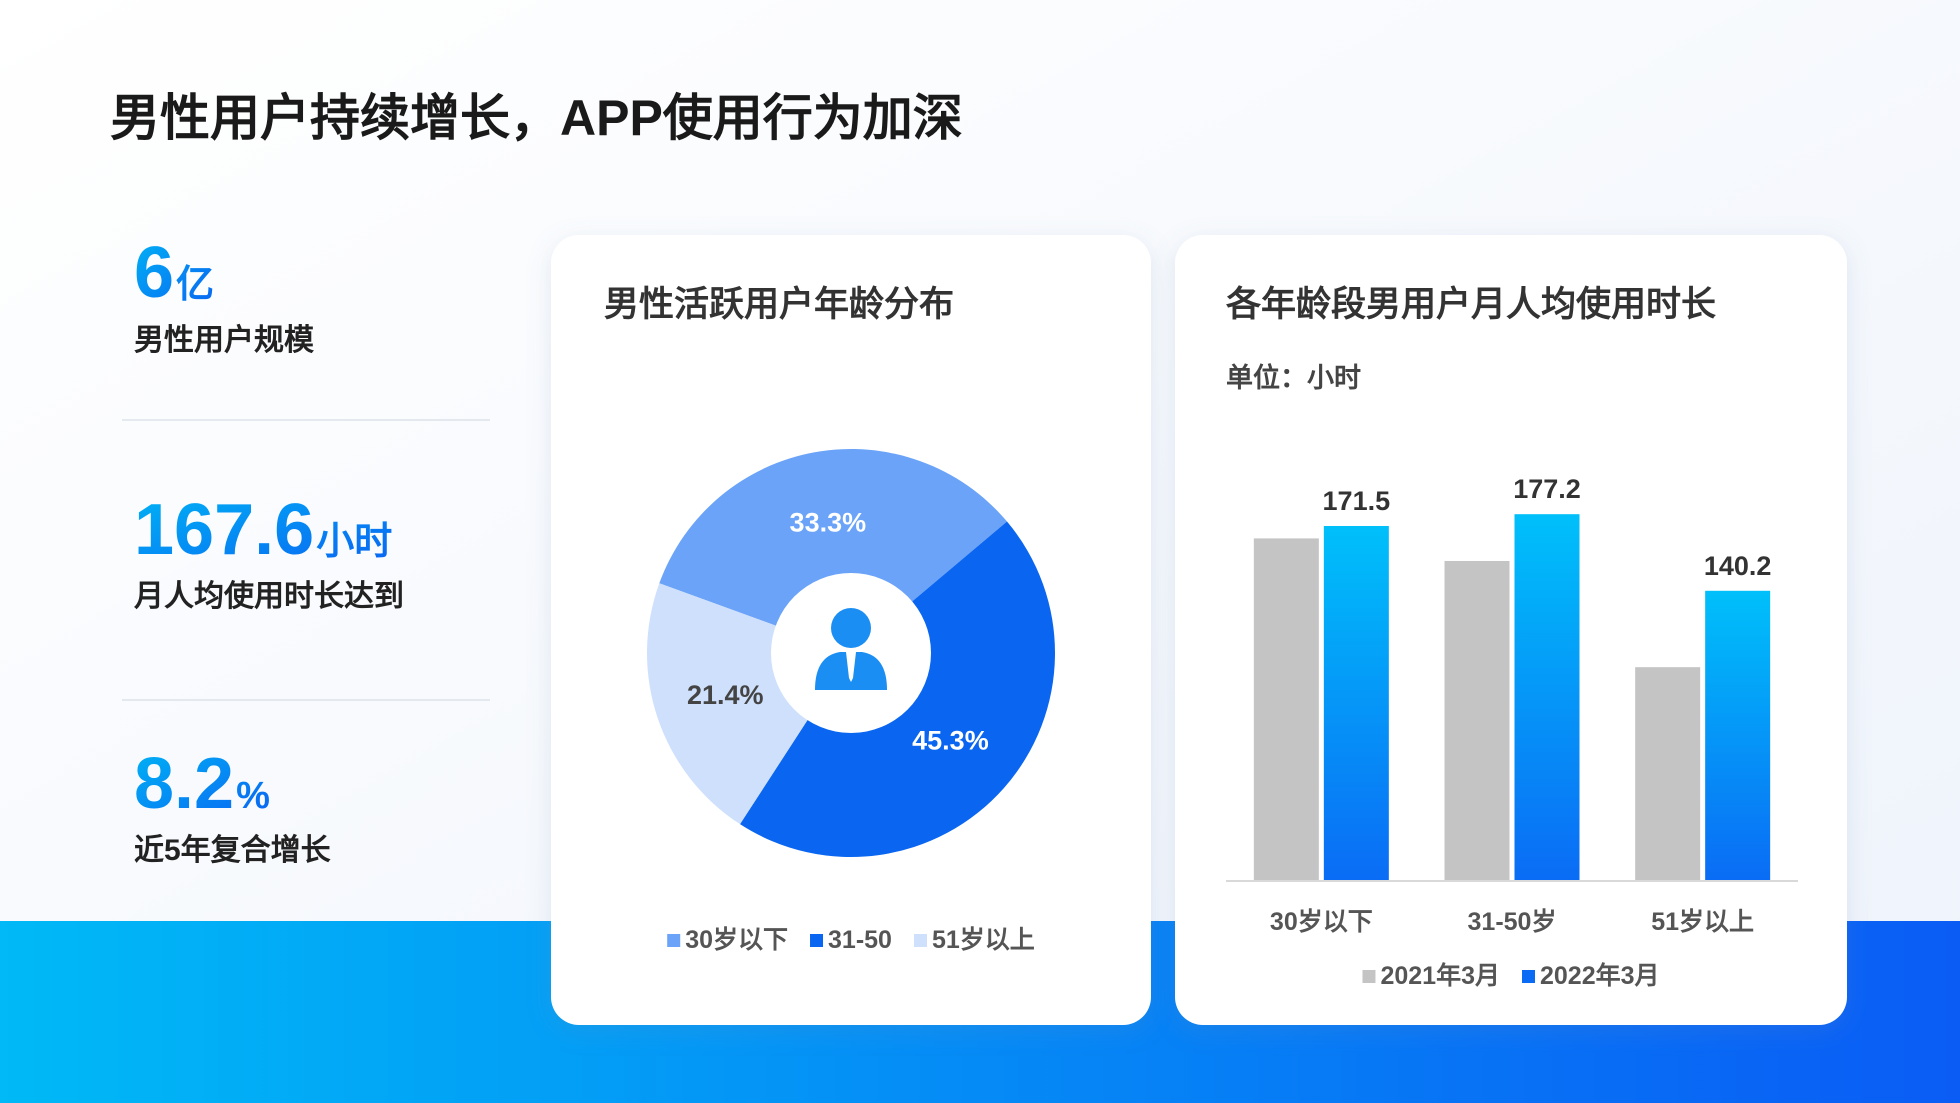  Describe the element at coordinates (1702, 921) in the screenshot. I see `x-tick-label: 51岁以上` at that location.